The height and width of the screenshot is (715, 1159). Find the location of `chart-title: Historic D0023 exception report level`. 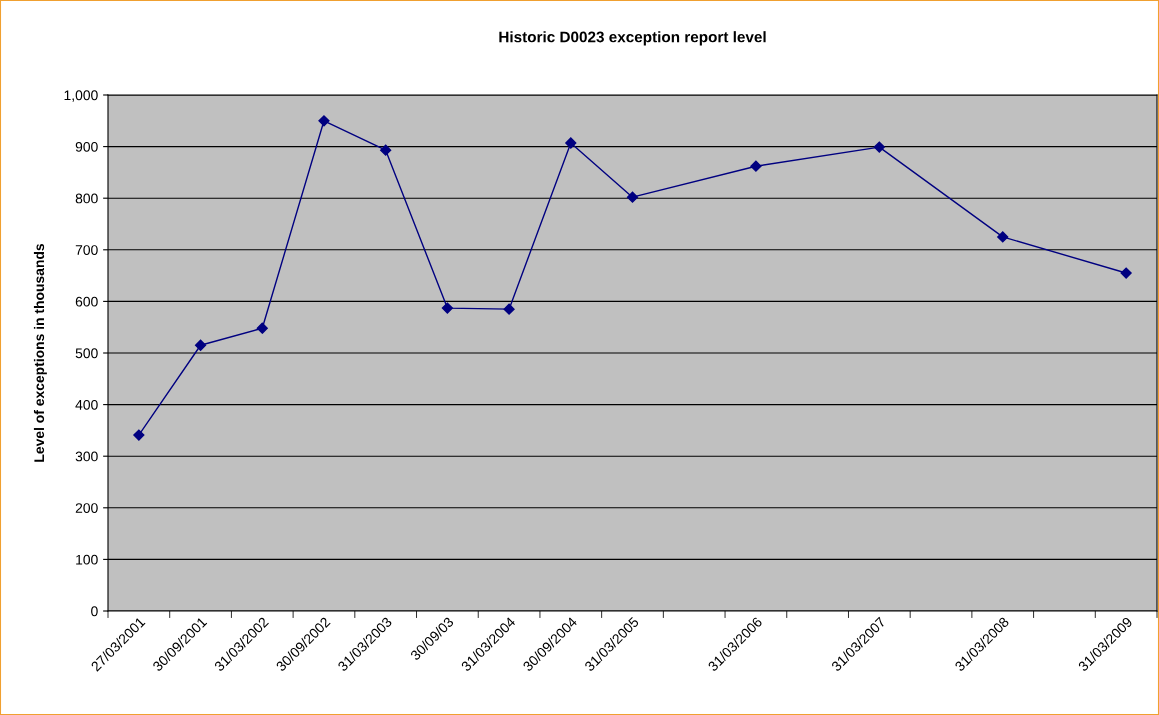

chart-title: Historic D0023 exception report level is located at coordinates (632, 38).